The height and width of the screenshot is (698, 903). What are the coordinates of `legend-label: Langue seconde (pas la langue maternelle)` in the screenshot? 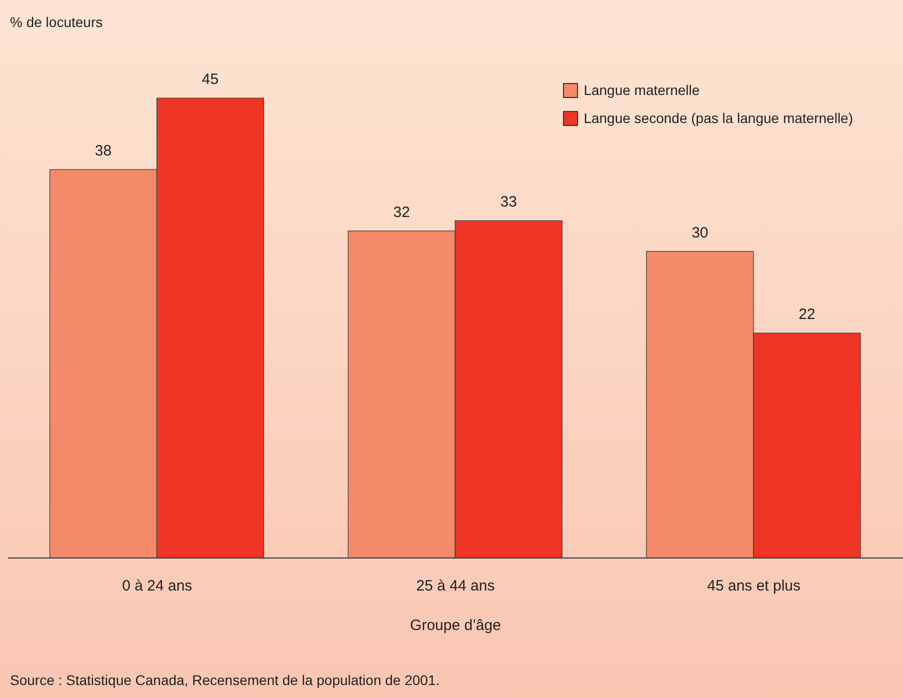 It's located at (718, 118).